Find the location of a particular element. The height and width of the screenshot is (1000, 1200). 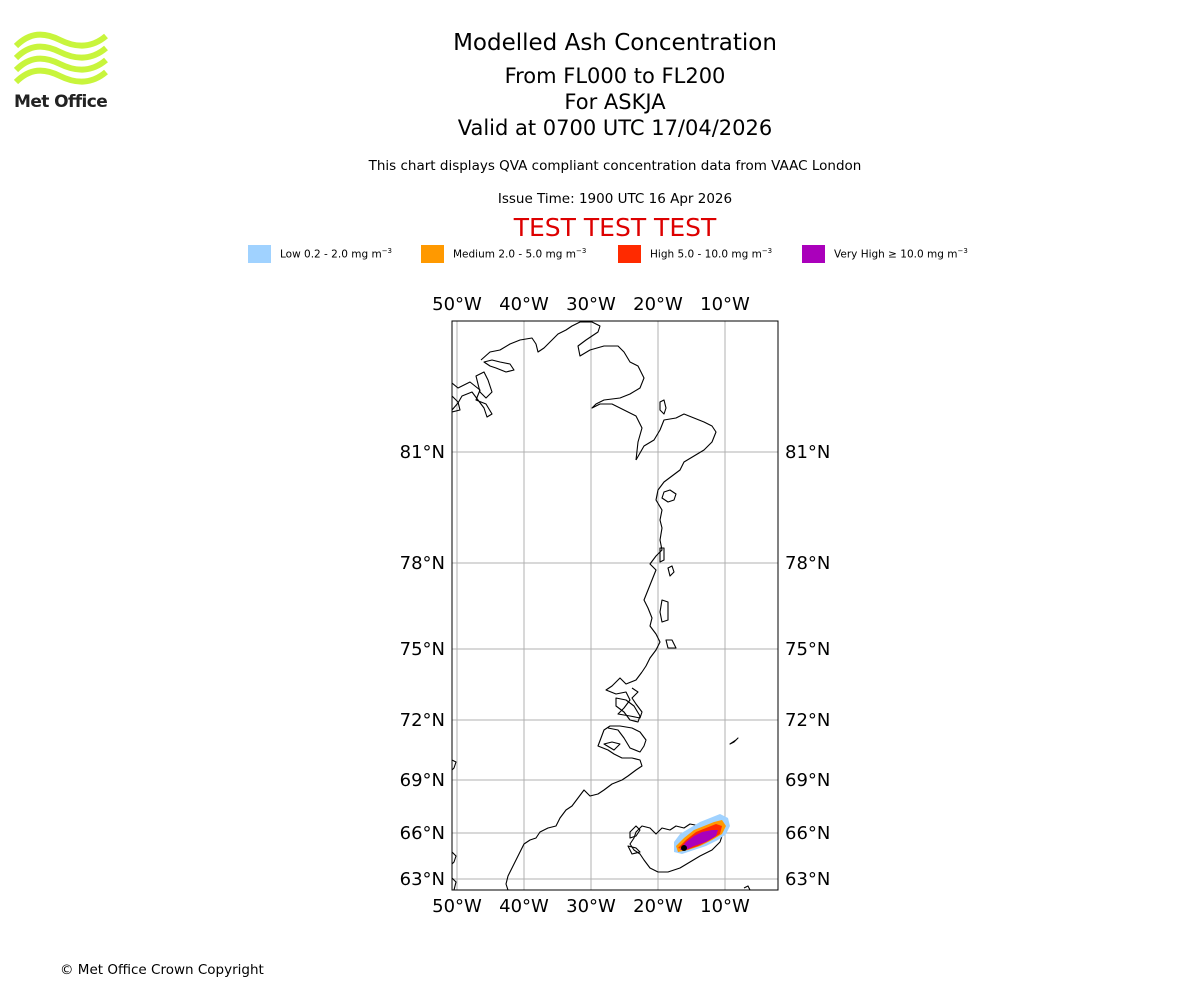

lat-label-right-72n: 72°N is located at coordinates (807, 720).